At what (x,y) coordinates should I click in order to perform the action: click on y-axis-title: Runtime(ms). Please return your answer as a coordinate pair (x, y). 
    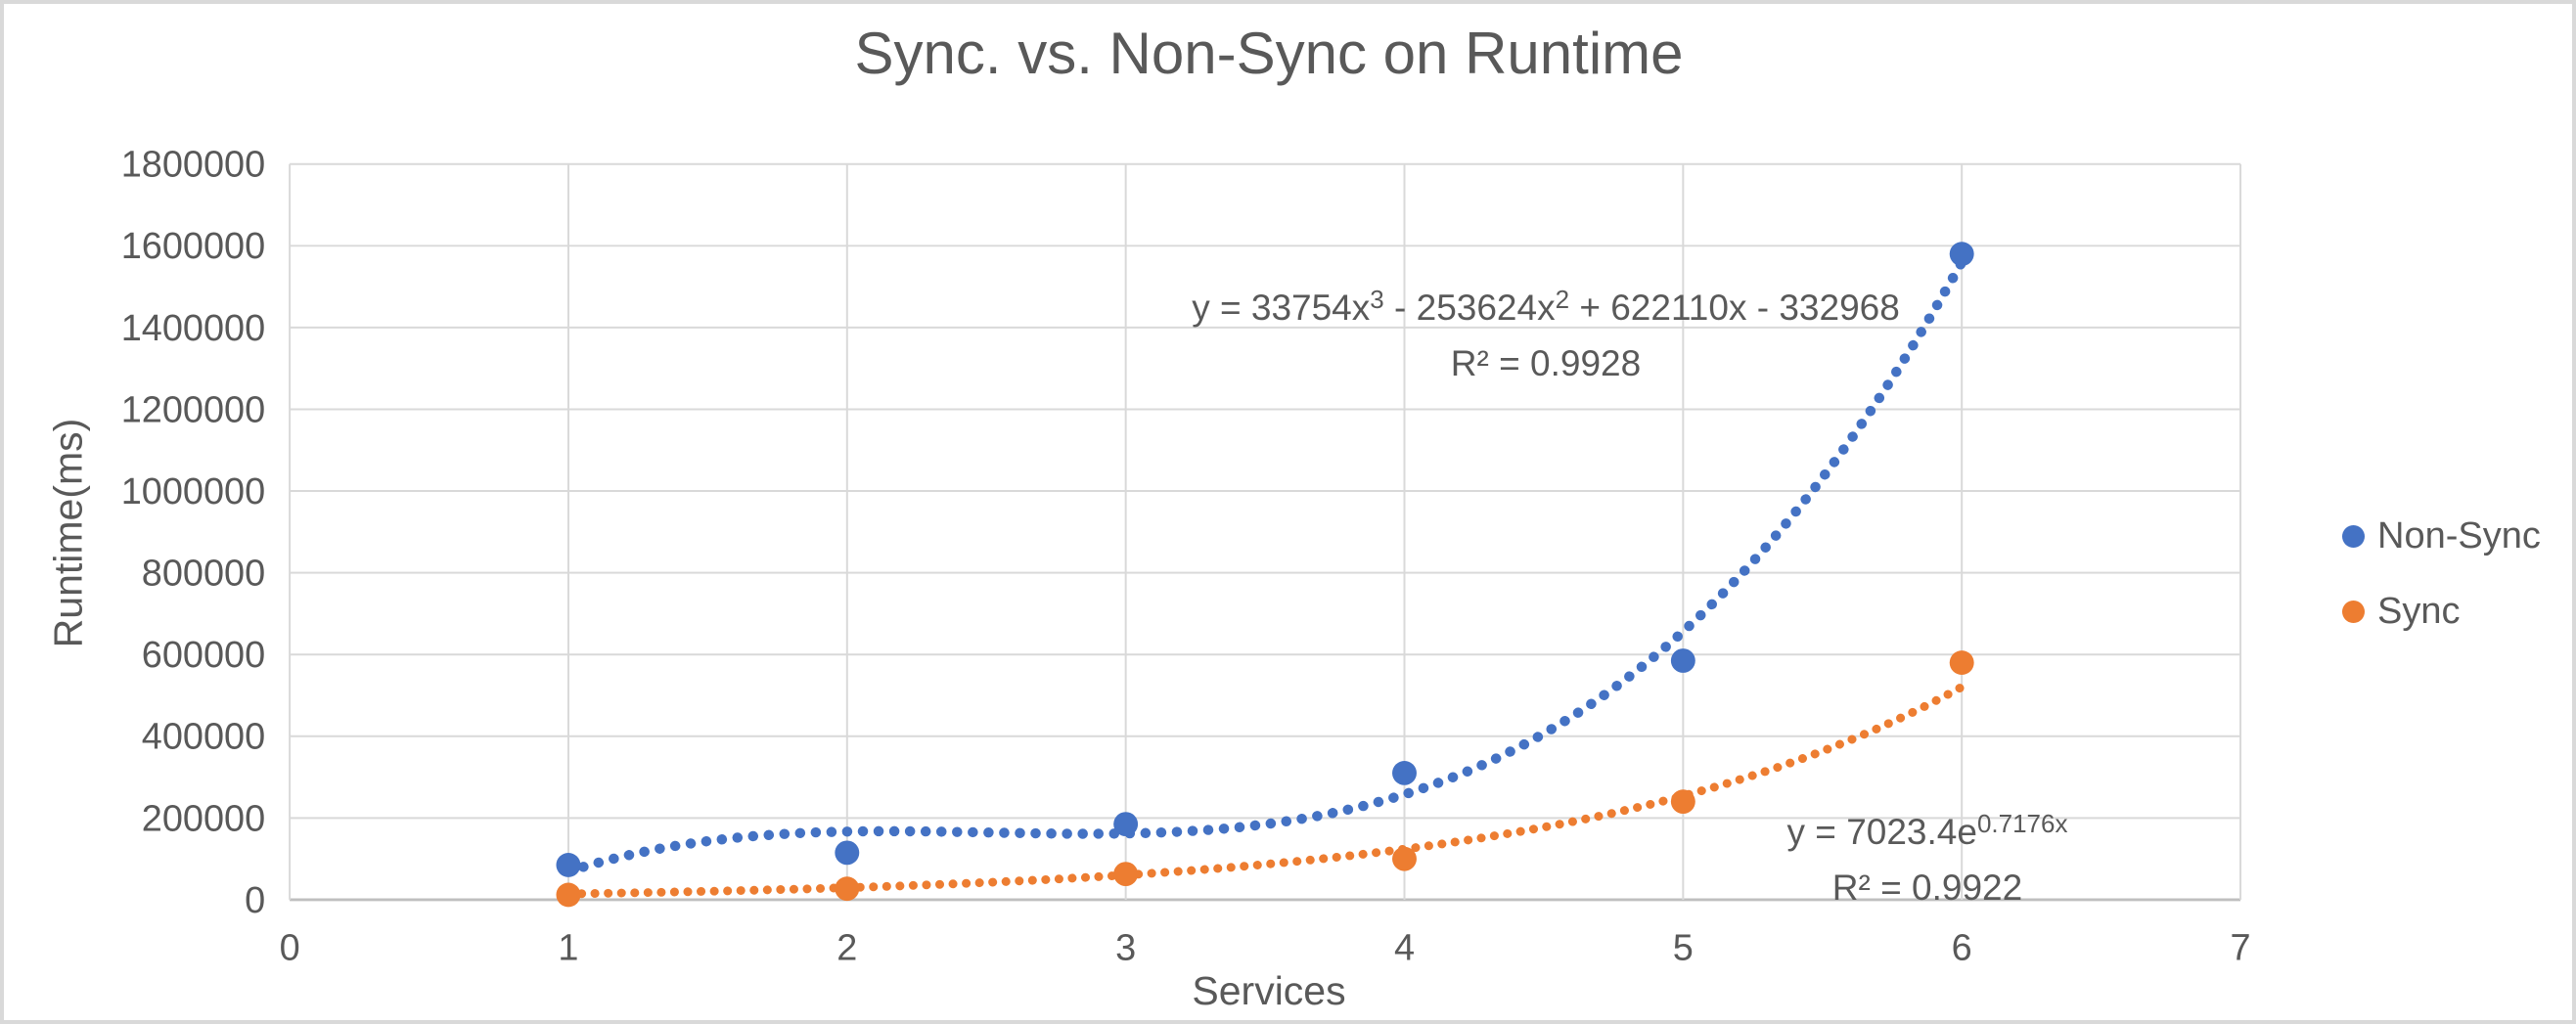
    Looking at the image, I should click on (68, 533).